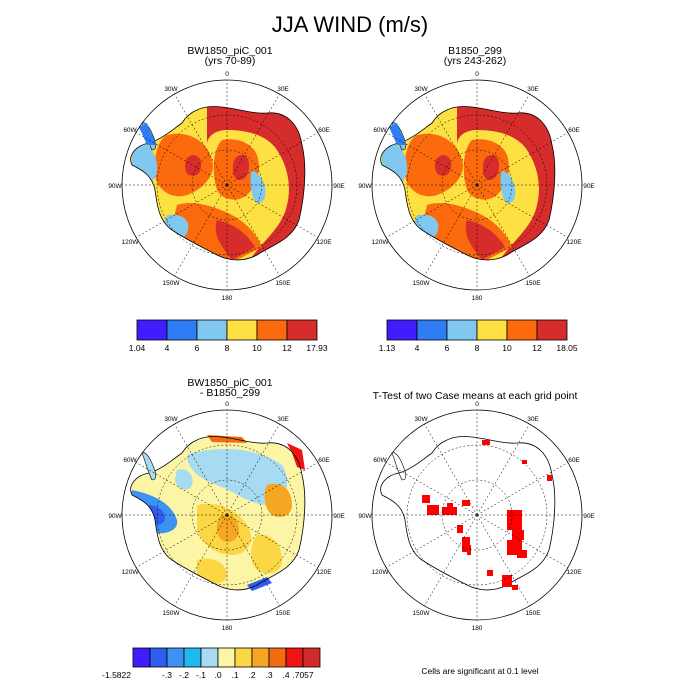 Image resolution: width=700 pixels, height=700 pixels. What do you see at coordinates (230, 61) in the screenshot?
I see `panel-1-years: (yrs 70-89)` at bounding box center [230, 61].